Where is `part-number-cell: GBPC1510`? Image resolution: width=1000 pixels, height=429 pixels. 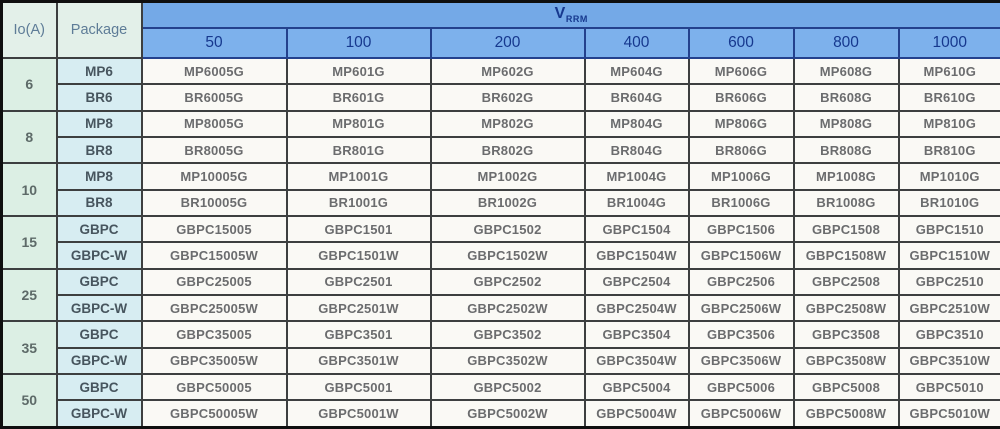
part-number-cell: GBPC1510 is located at coordinates (948, 229).